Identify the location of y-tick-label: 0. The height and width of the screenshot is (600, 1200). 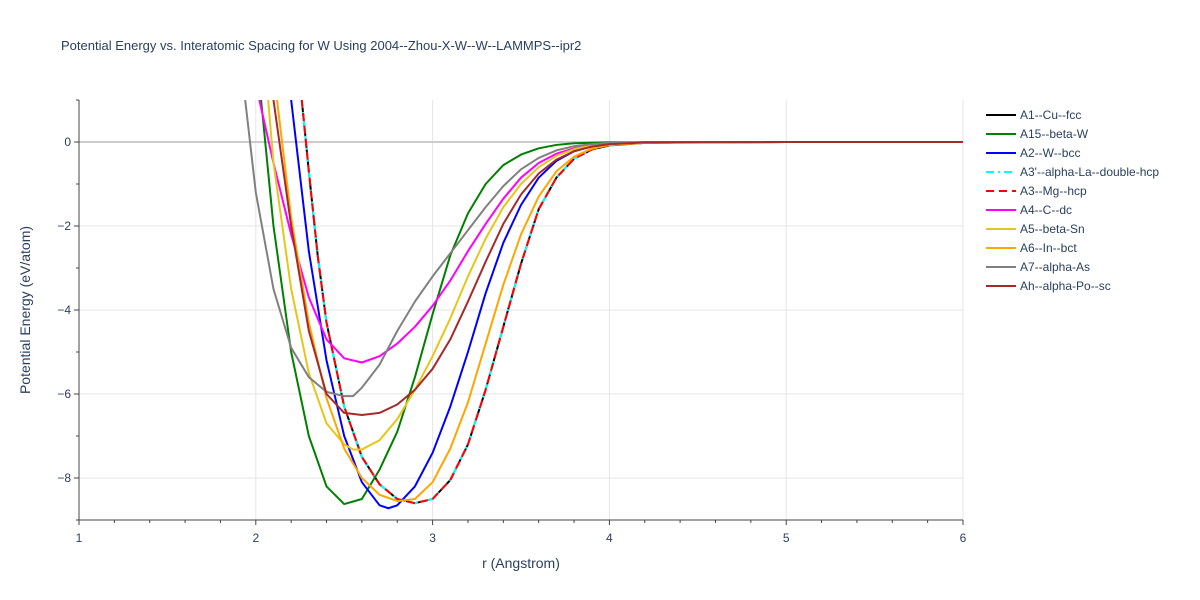
(67, 142).